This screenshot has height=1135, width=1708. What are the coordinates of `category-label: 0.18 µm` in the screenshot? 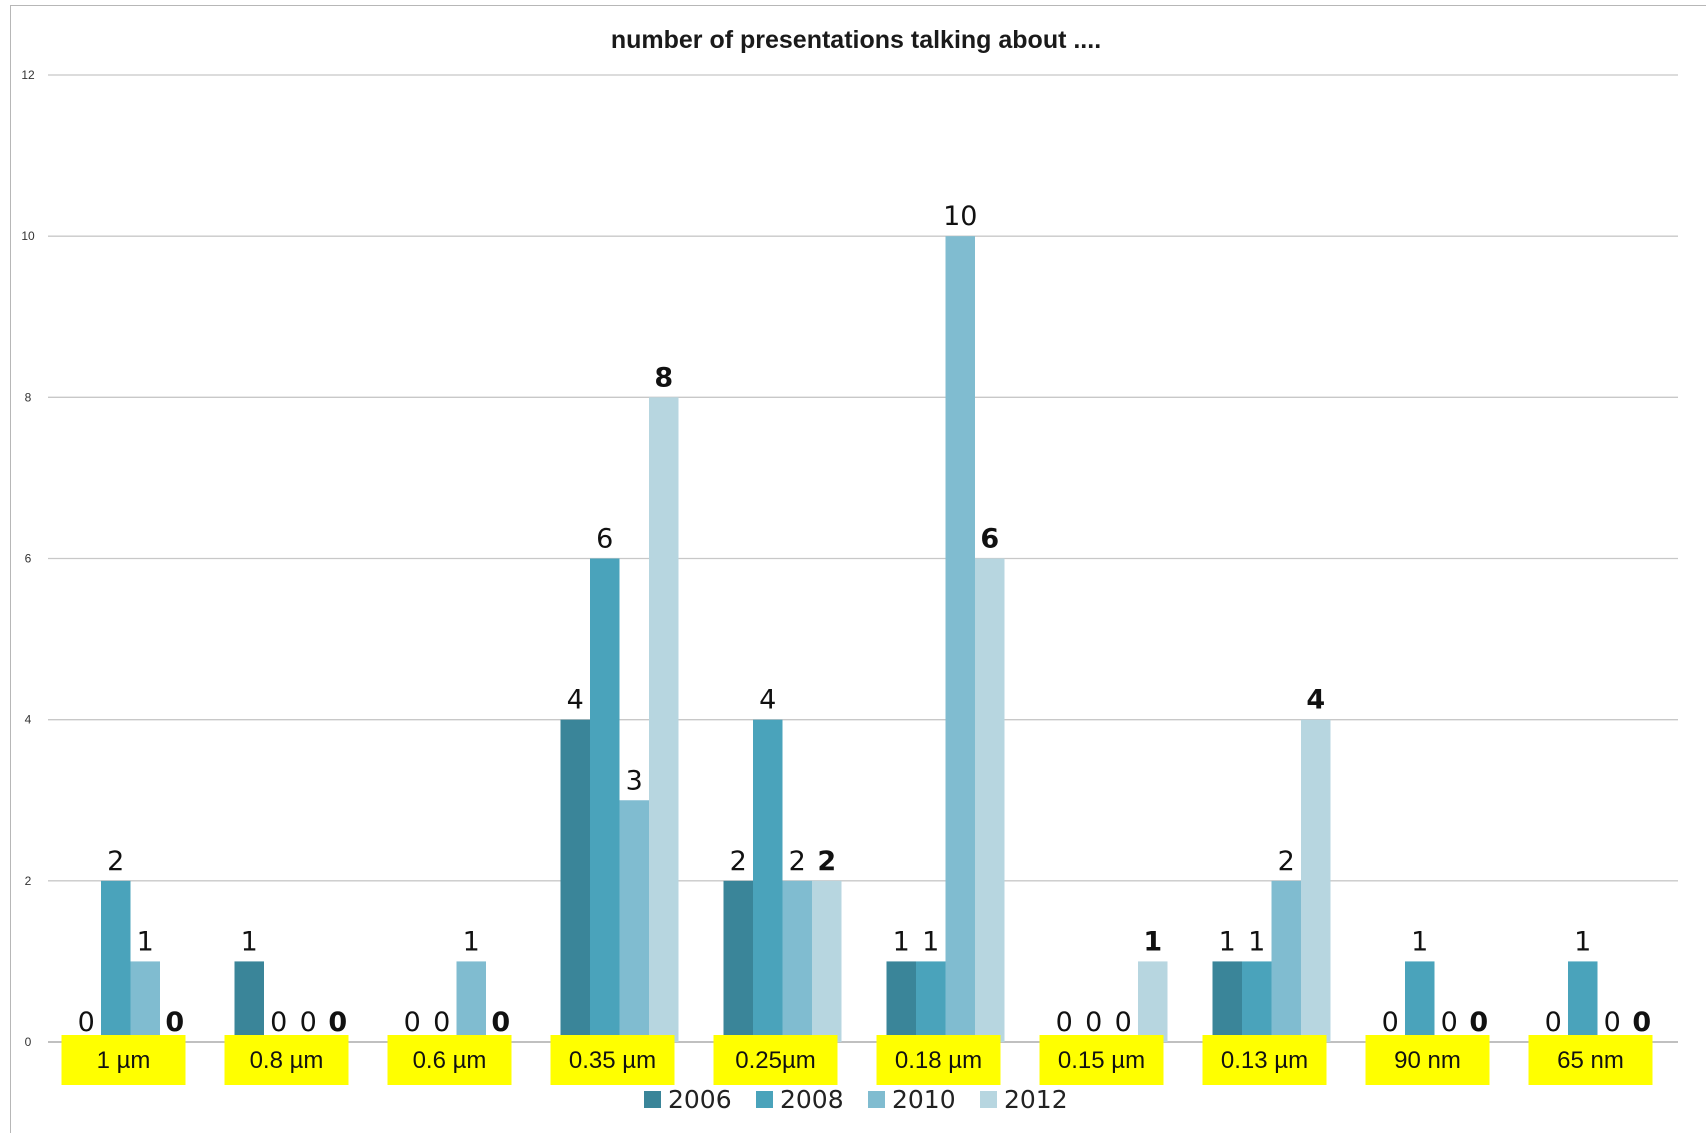 It's located at (938, 1060).